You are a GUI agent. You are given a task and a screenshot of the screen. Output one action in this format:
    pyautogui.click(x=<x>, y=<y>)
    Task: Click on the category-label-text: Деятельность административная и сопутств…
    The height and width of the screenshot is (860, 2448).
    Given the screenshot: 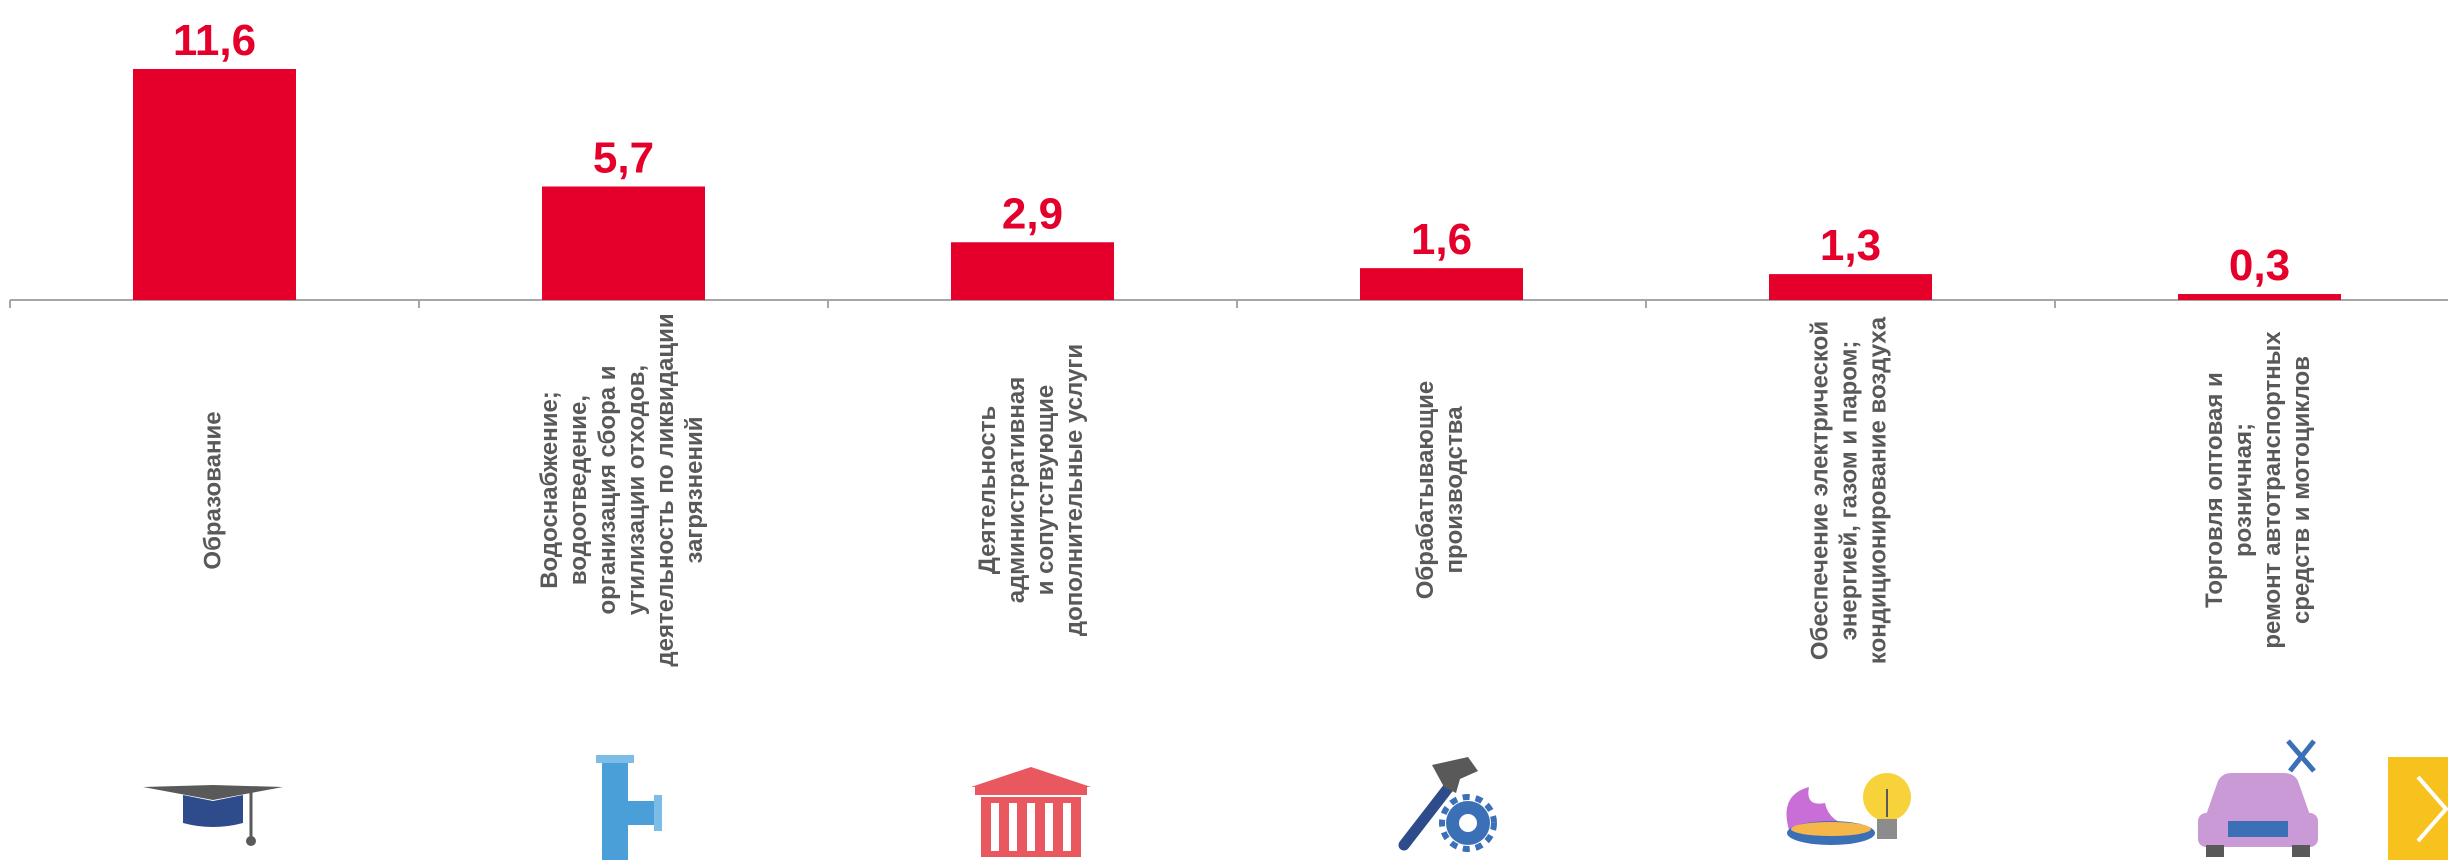 What is the action you would take?
    pyautogui.click(x=1031, y=490)
    